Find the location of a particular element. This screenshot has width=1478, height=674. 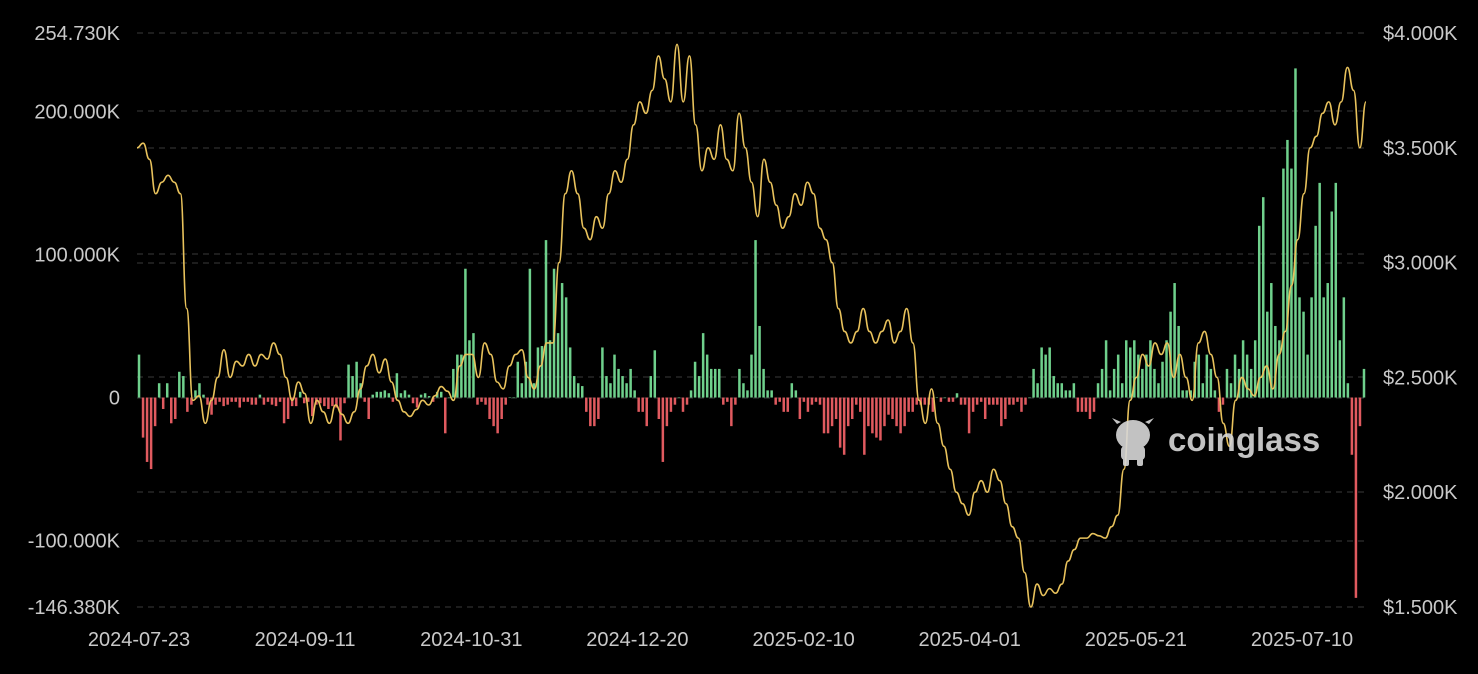

x-tick-label: 2024-07-23 is located at coordinates (139, 640).